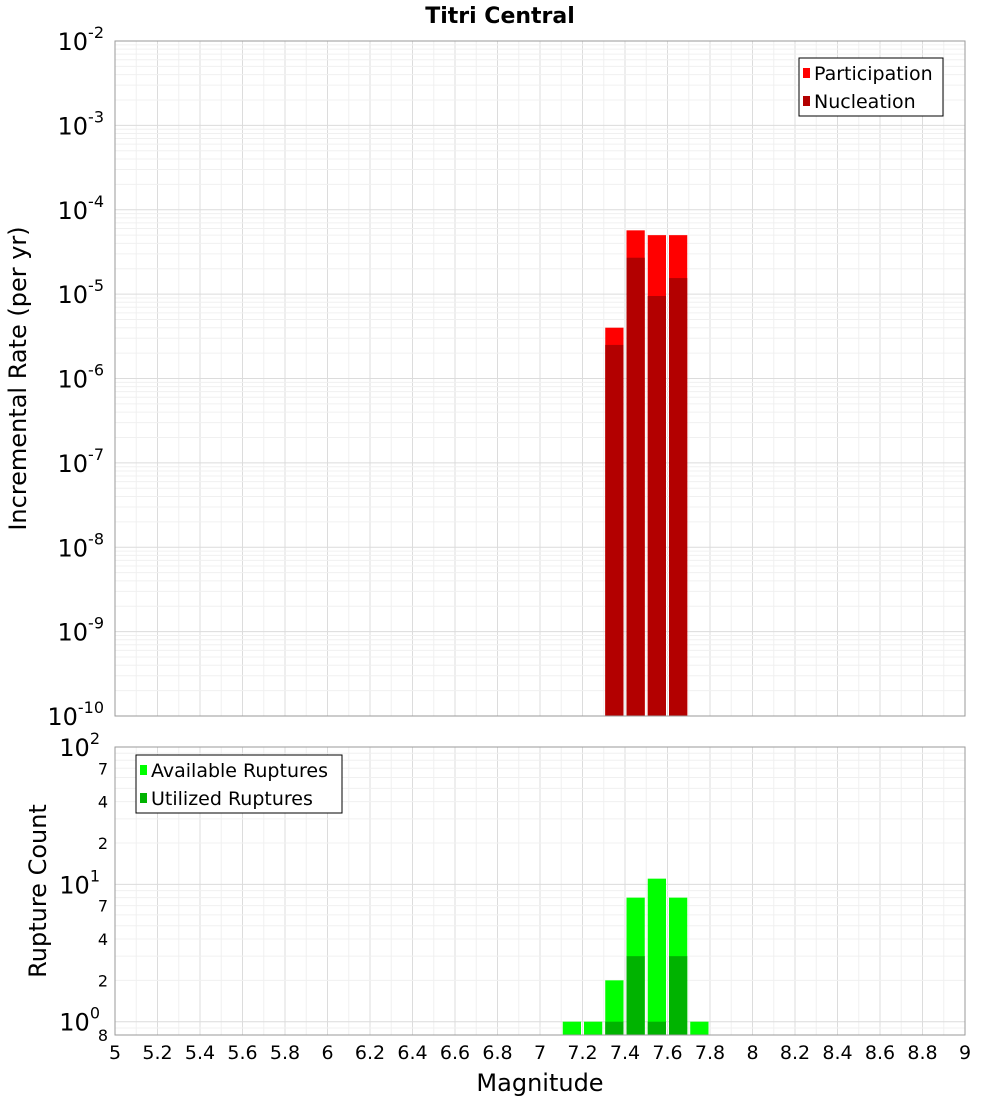 This screenshot has width=1000, height=1100. What do you see at coordinates (500, 16) in the screenshot?
I see `chart-title: Titri Central` at bounding box center [500, 16].